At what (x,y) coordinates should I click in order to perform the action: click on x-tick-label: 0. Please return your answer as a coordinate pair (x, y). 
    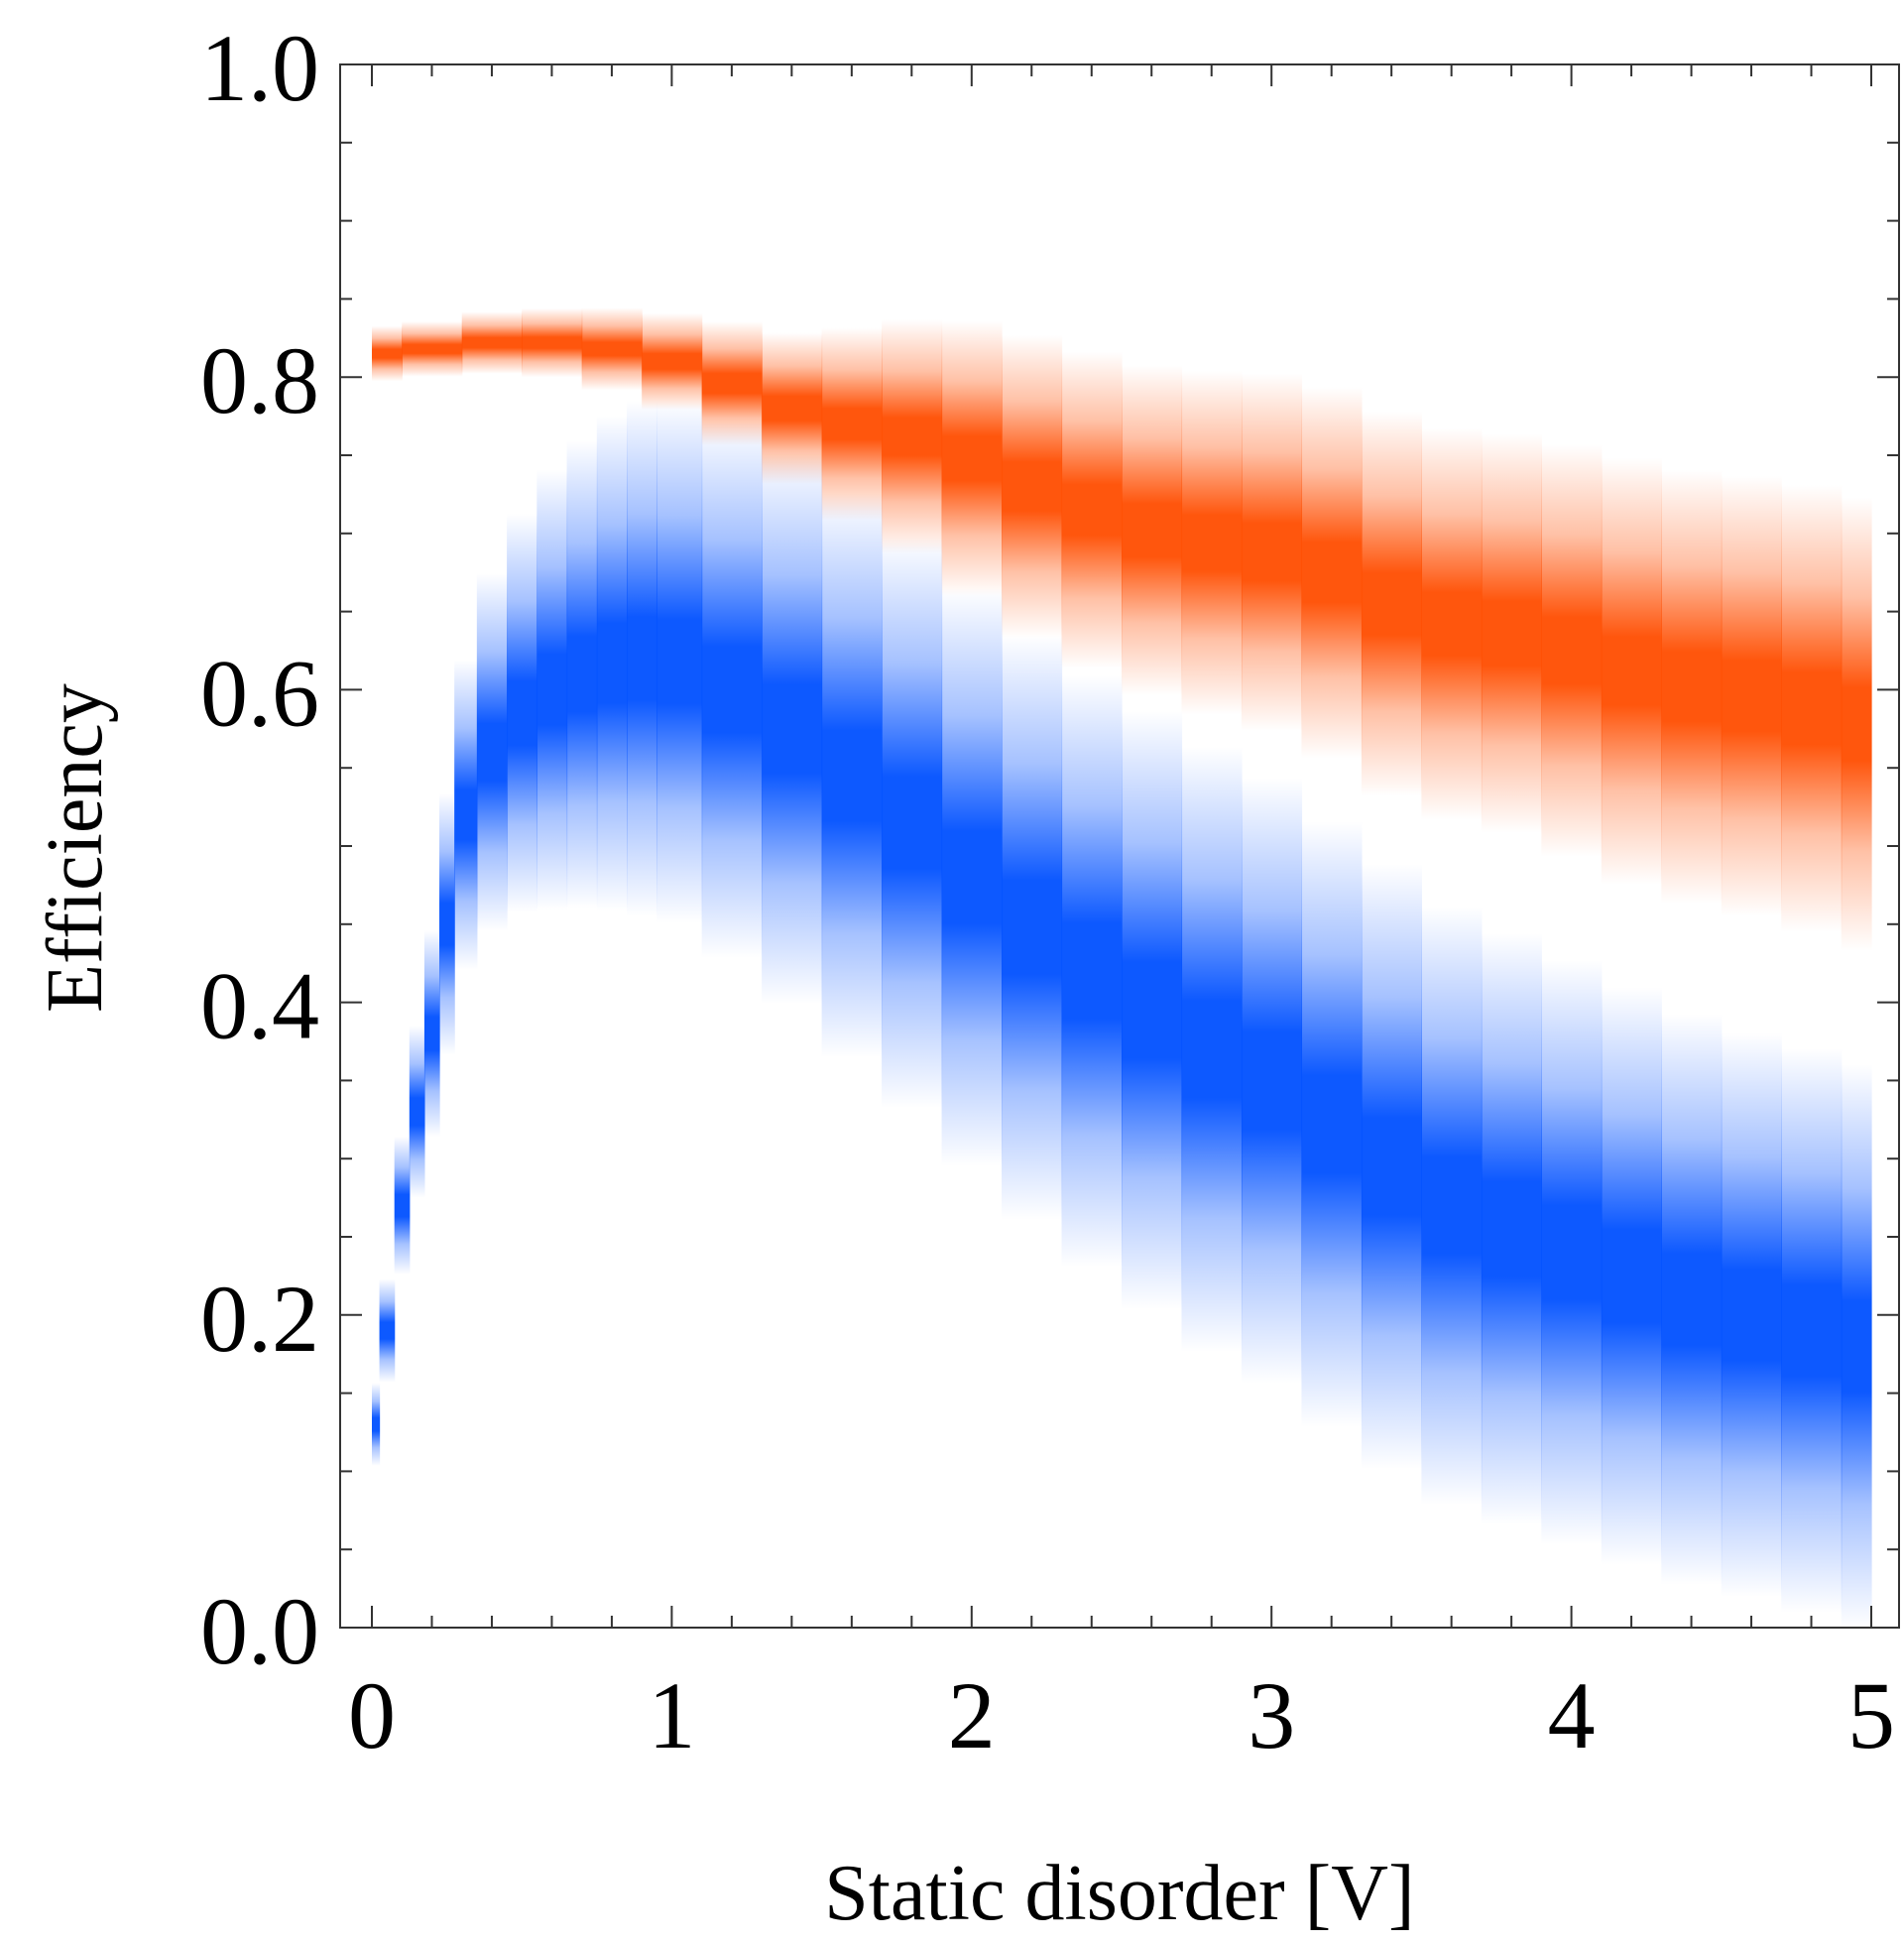
    Looking at the image, I should click on (372, 1715).